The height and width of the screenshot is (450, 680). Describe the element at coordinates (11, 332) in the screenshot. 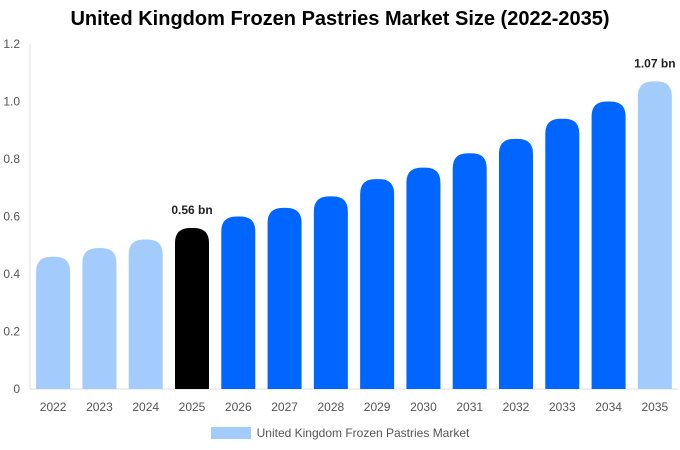

I see `y-tick-label: 0.2` at that location.